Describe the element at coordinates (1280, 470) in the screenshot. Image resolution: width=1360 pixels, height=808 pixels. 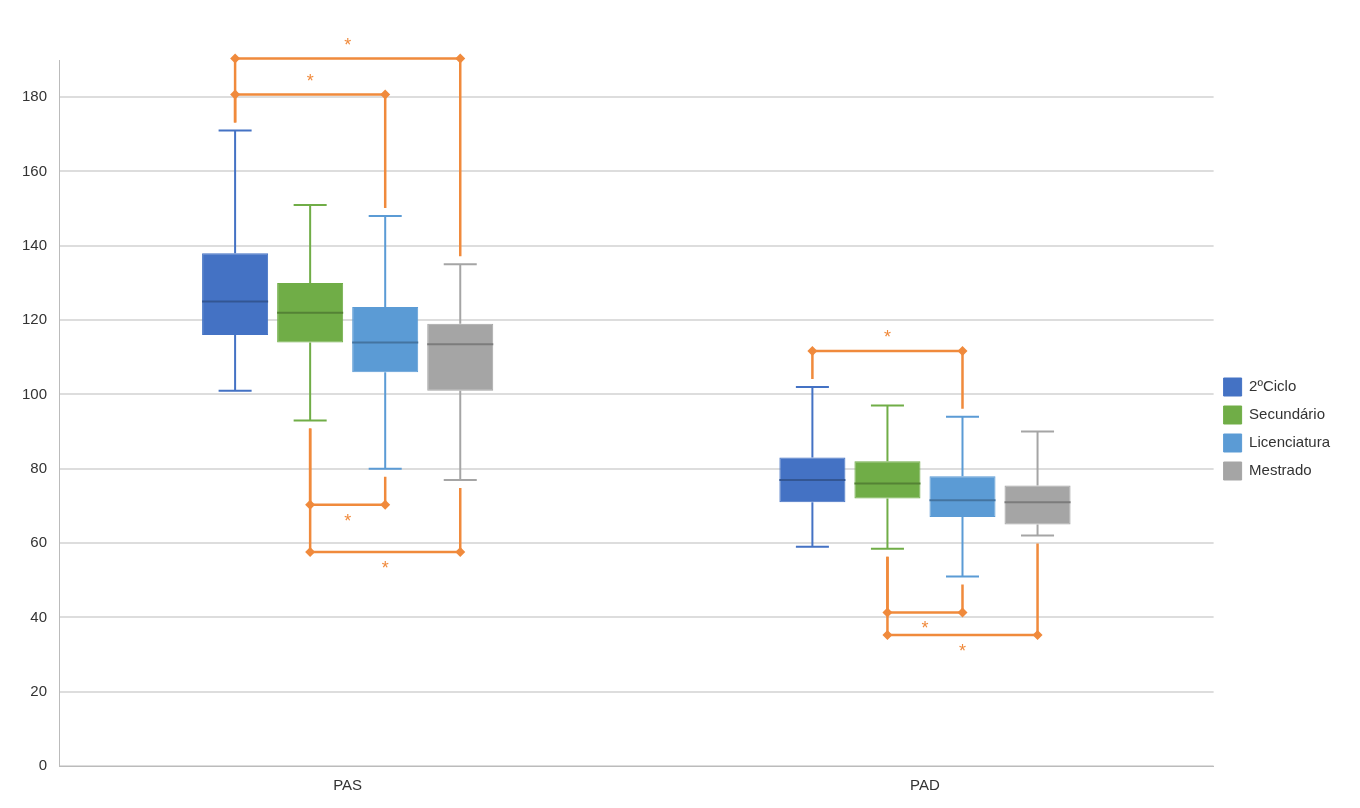
I see `legend-label: Mestrado` at that location.